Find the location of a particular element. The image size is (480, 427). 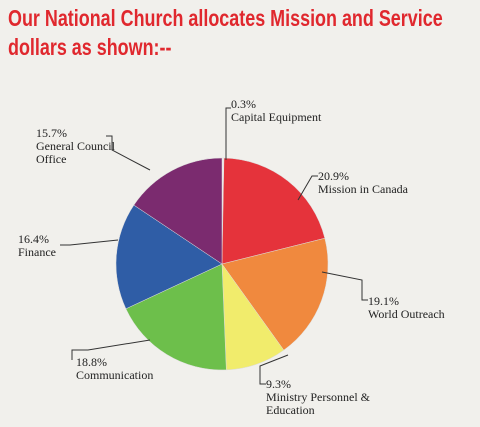

category-label: Mission in Canada is located at coordinates (363, 189).